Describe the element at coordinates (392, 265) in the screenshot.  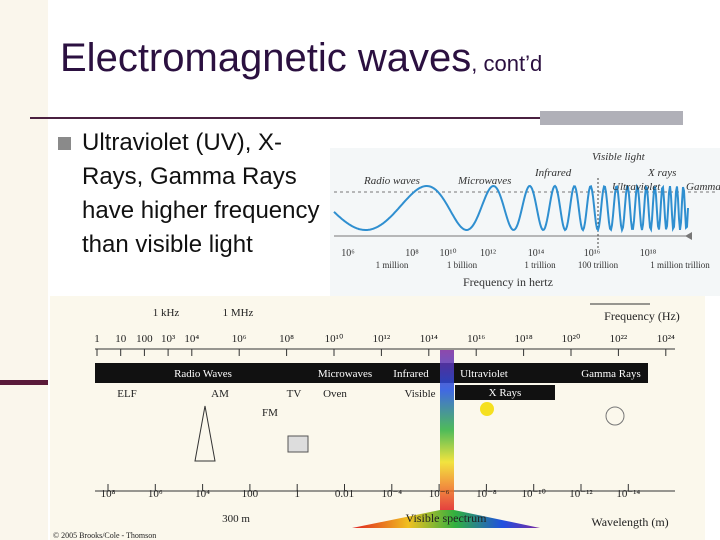
I see `tick-name: 1 million` at that location.